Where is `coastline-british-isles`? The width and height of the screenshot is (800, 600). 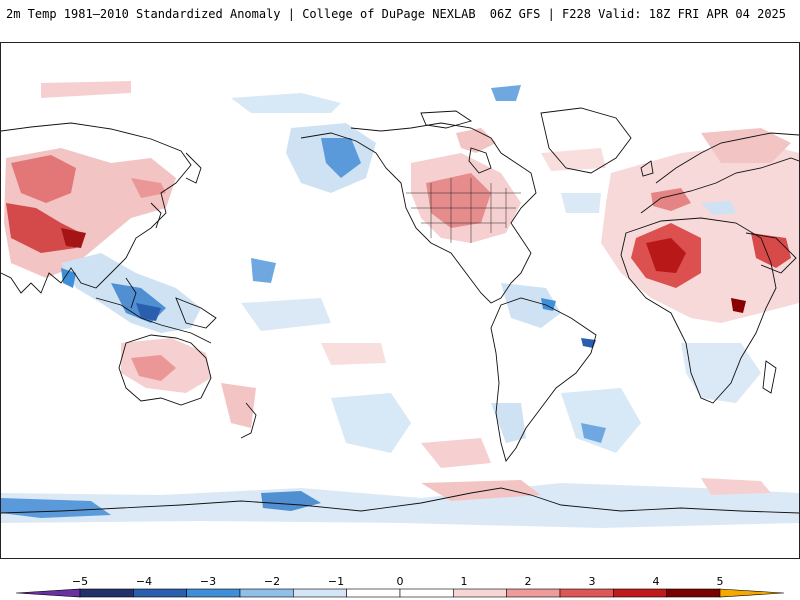
coastline-british-isles is located at coordinates (647, 168).